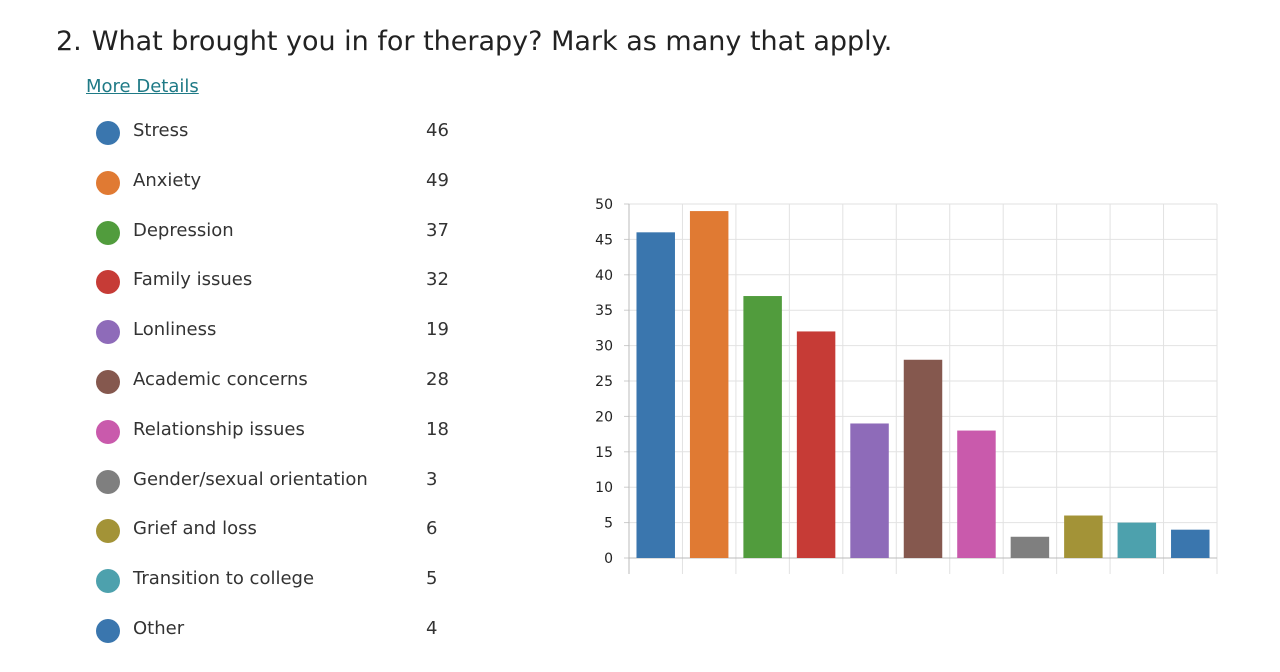 Image resolution: width=1280 pixels, height=672 pixels. Describe the element at coordinates (195, 529) in the screenshot. I see `legend-label: Grief and loss` at that location.